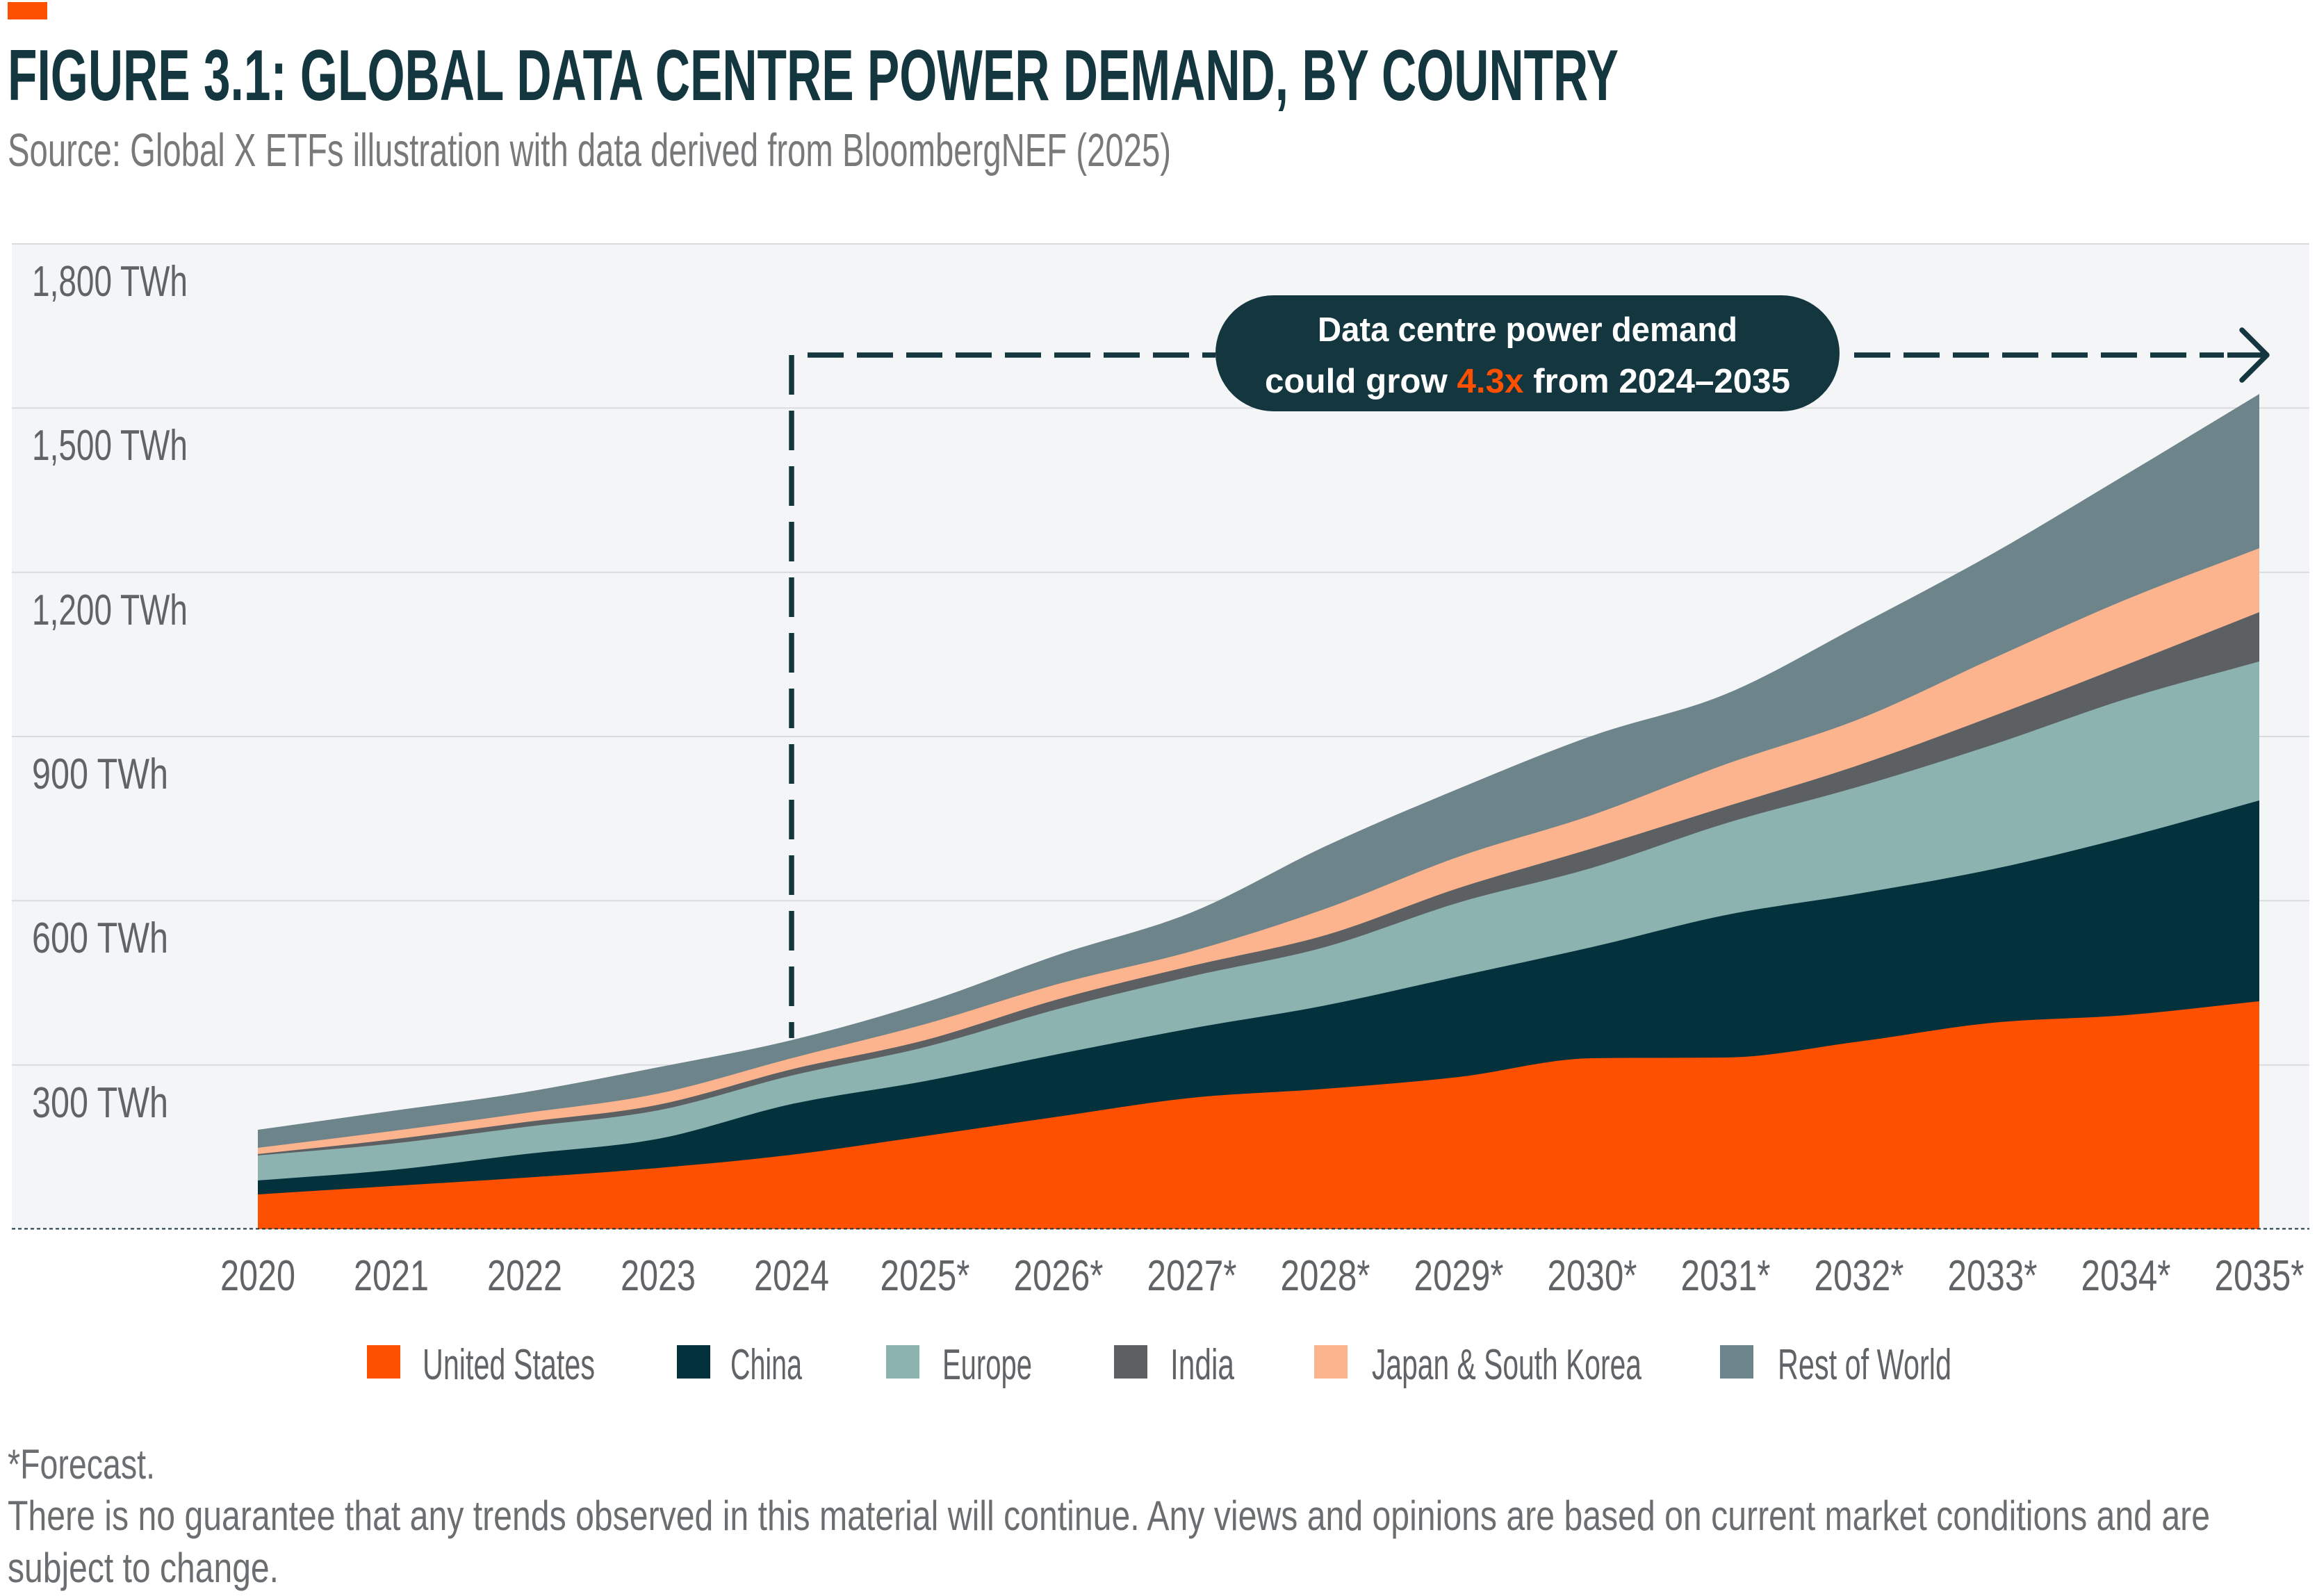 The width and height of the screenshot is (2317, 1596). What do you see at coordinates (2126, 1276) in the screenshot?
I see `svg-text: 2034*` at bounding box center [2126, 1276].